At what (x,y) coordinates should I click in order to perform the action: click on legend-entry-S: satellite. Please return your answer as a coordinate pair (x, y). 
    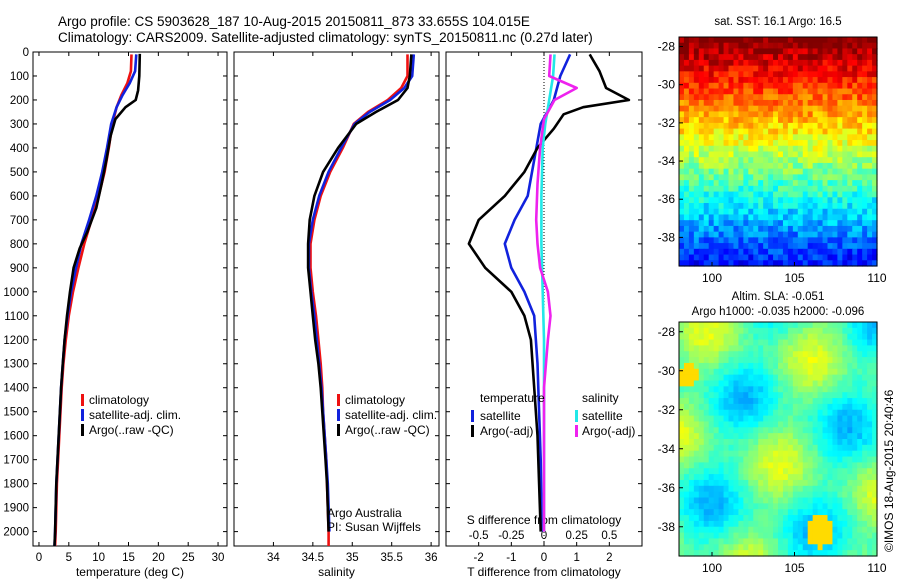
    Looking at the image, I should click on (602, 416).